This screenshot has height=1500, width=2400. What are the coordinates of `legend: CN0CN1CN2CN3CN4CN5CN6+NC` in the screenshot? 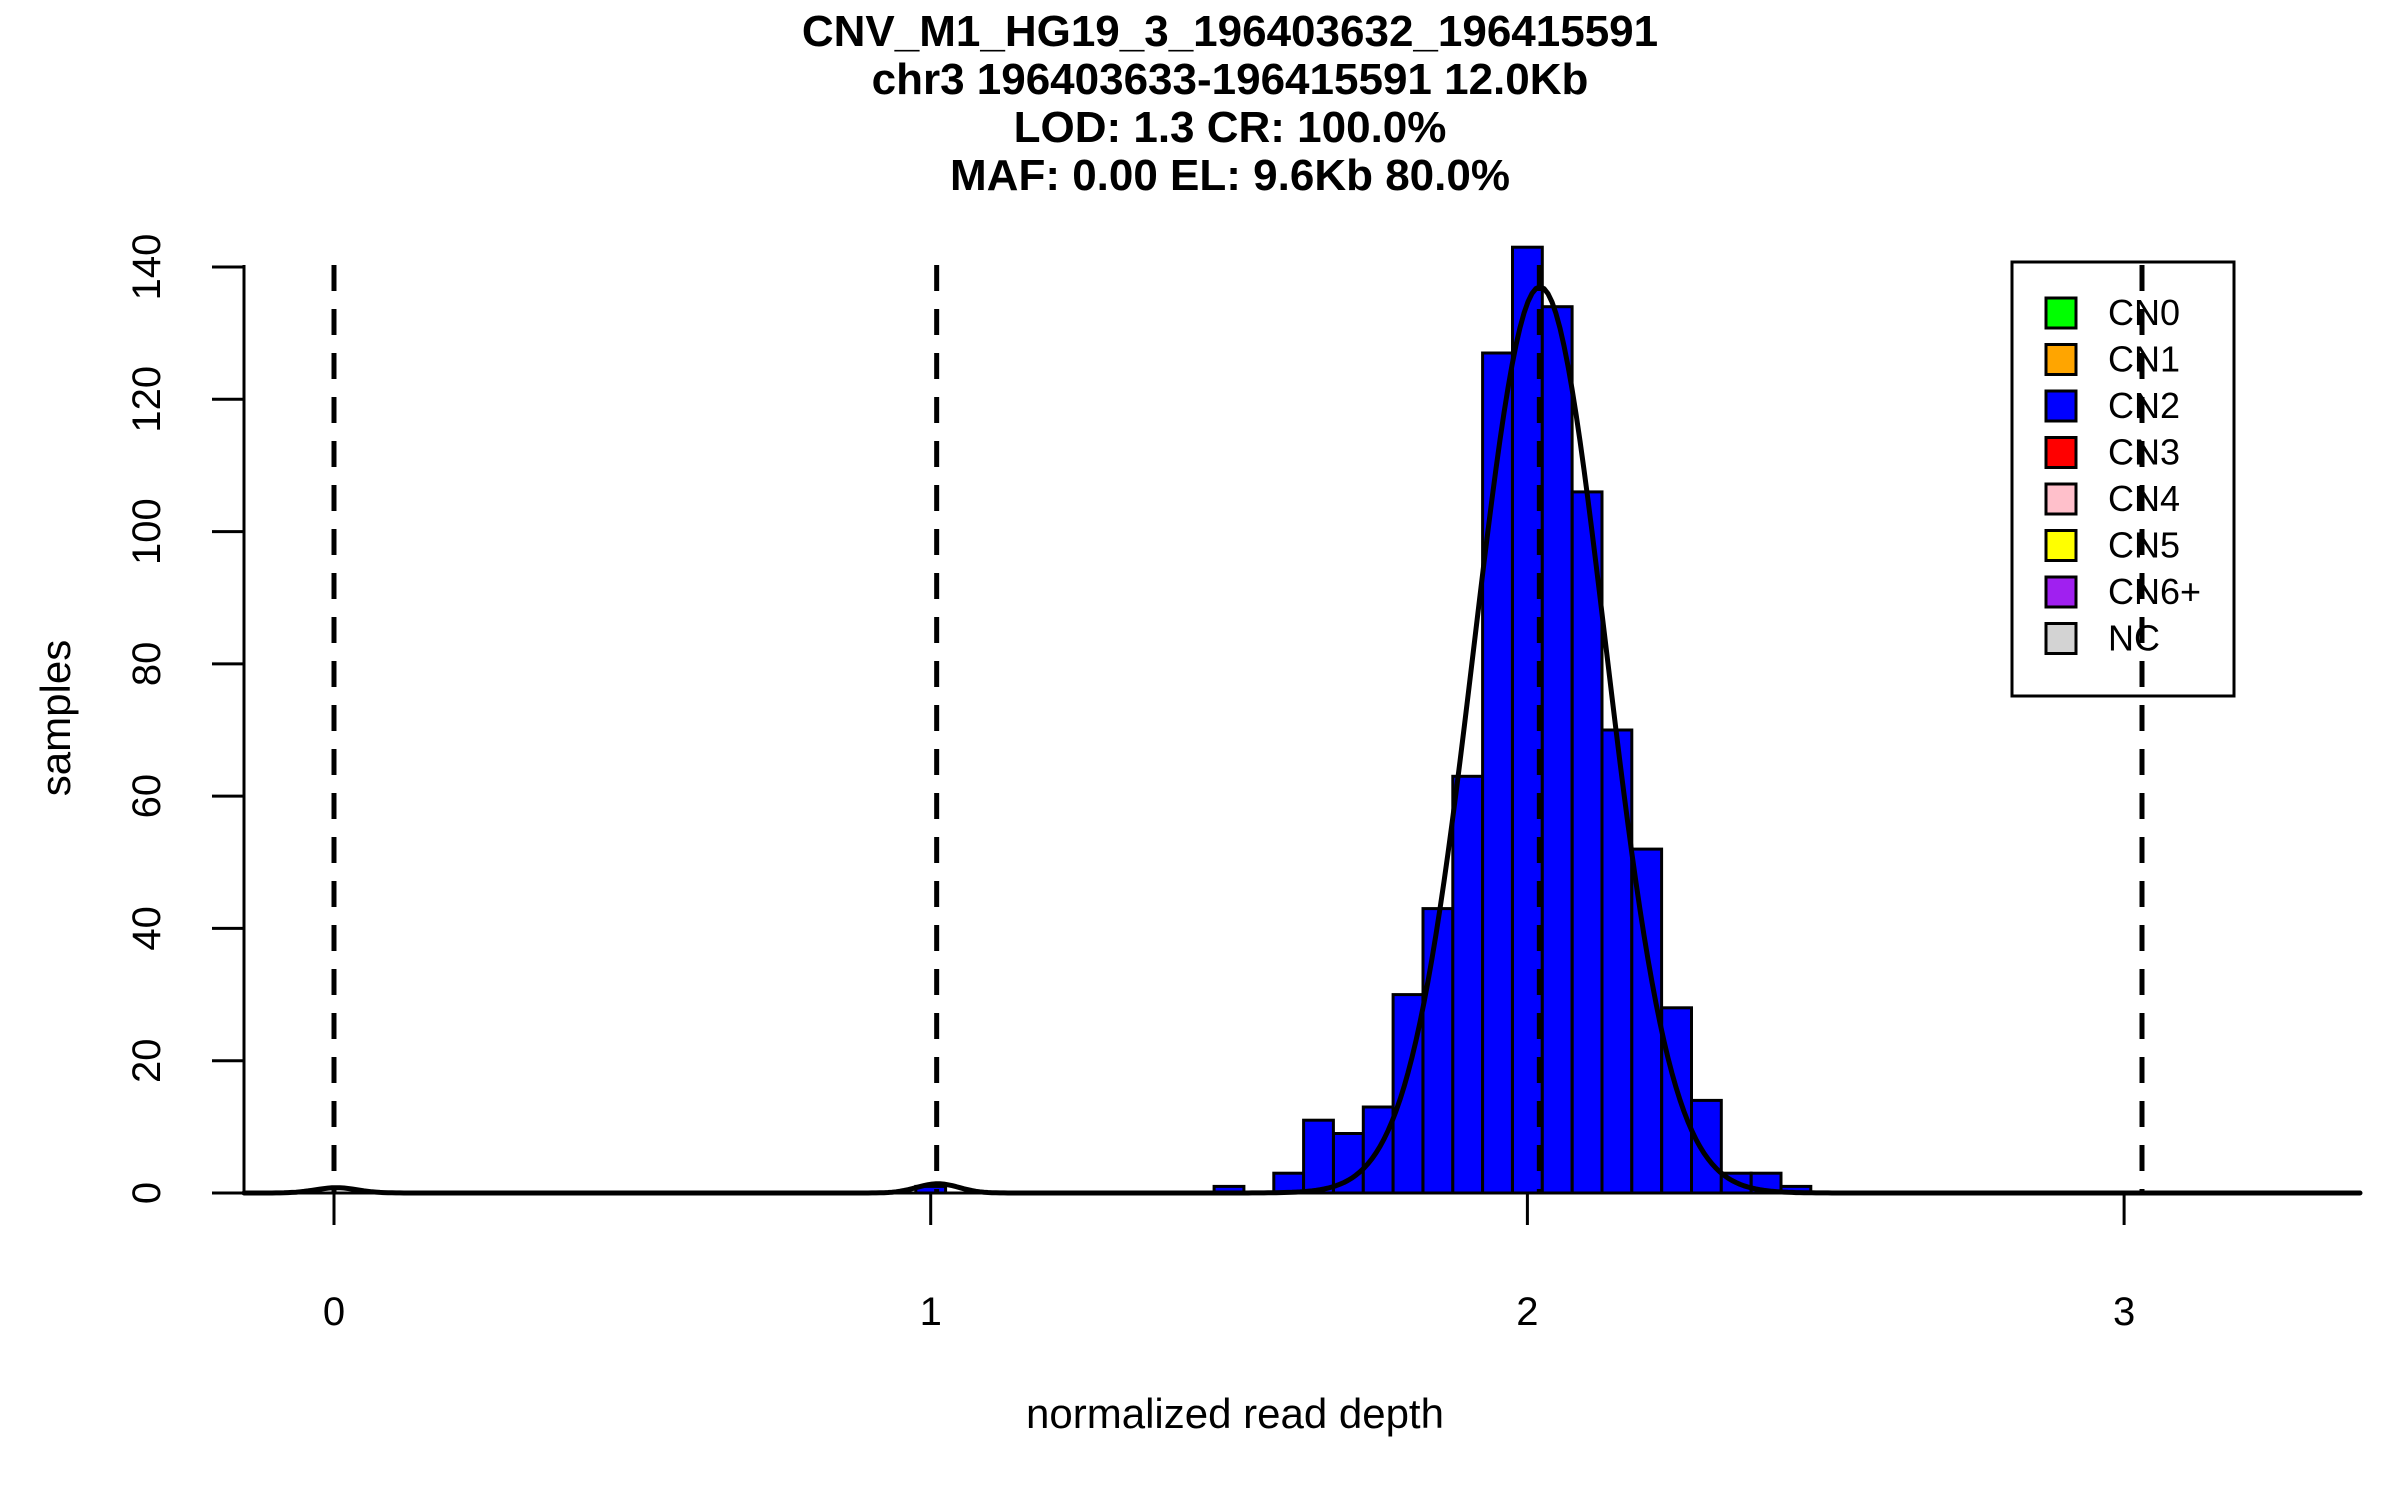 It's located at (2123, 479).